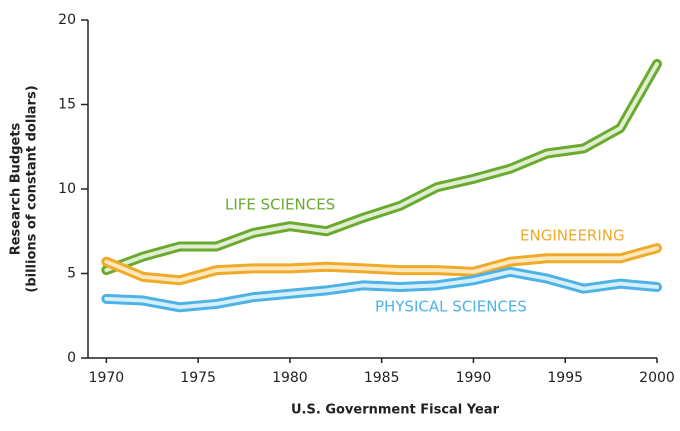 The height and width of the screenshot is (431, 680). I want to click on y-axis-label-line: Research Budgets, so click(16, 188).